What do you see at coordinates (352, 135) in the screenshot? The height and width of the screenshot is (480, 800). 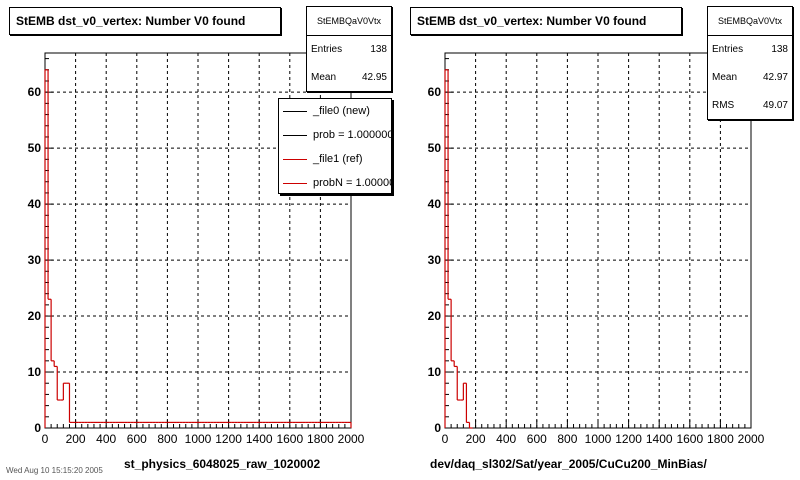 I see `legend-label-prob: prob = 1.000000` at bounding box center [352, 135].